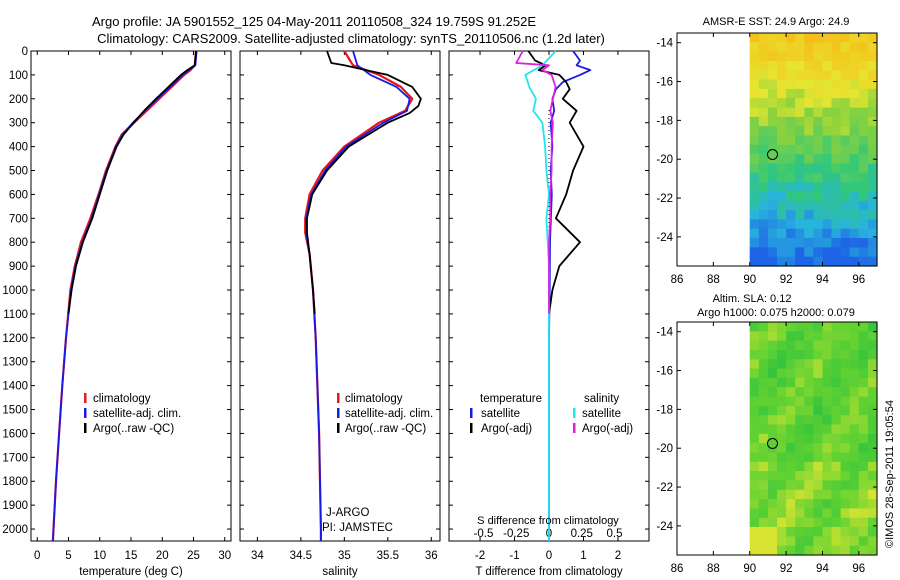 This screenshot has height=580, width=900. Describe the element at coordinates (125, 296) in the screenshot. I see `series-line-satellite` at that location.